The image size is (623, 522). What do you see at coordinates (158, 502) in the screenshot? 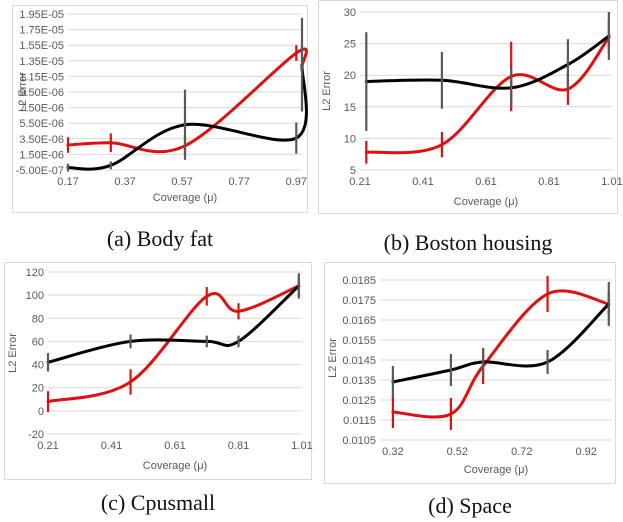
I see `caption-cpusmall: (c) Cpusmall` at bounding box center [158, 502].